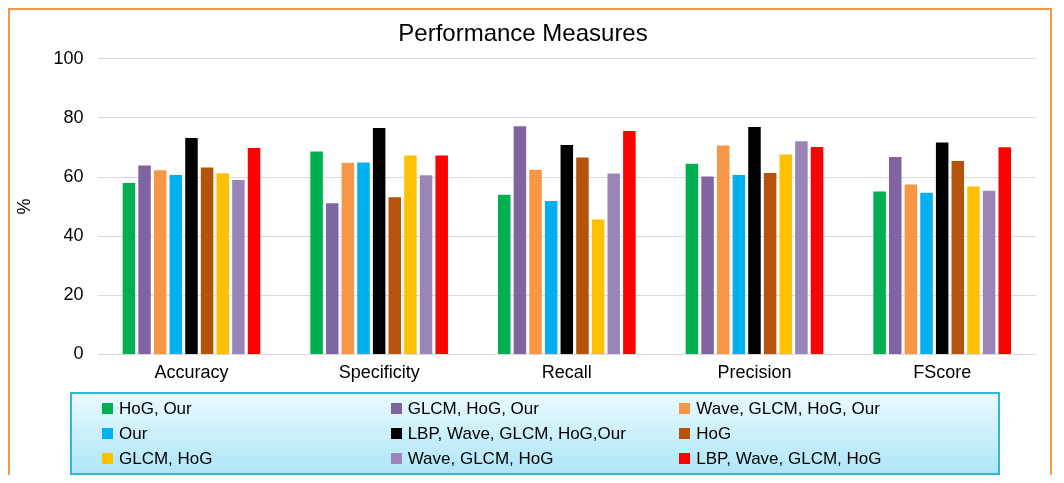  Describe the element at coordinates (714, 433) in the screenshot. I see `legend-label: HoG` at that location.